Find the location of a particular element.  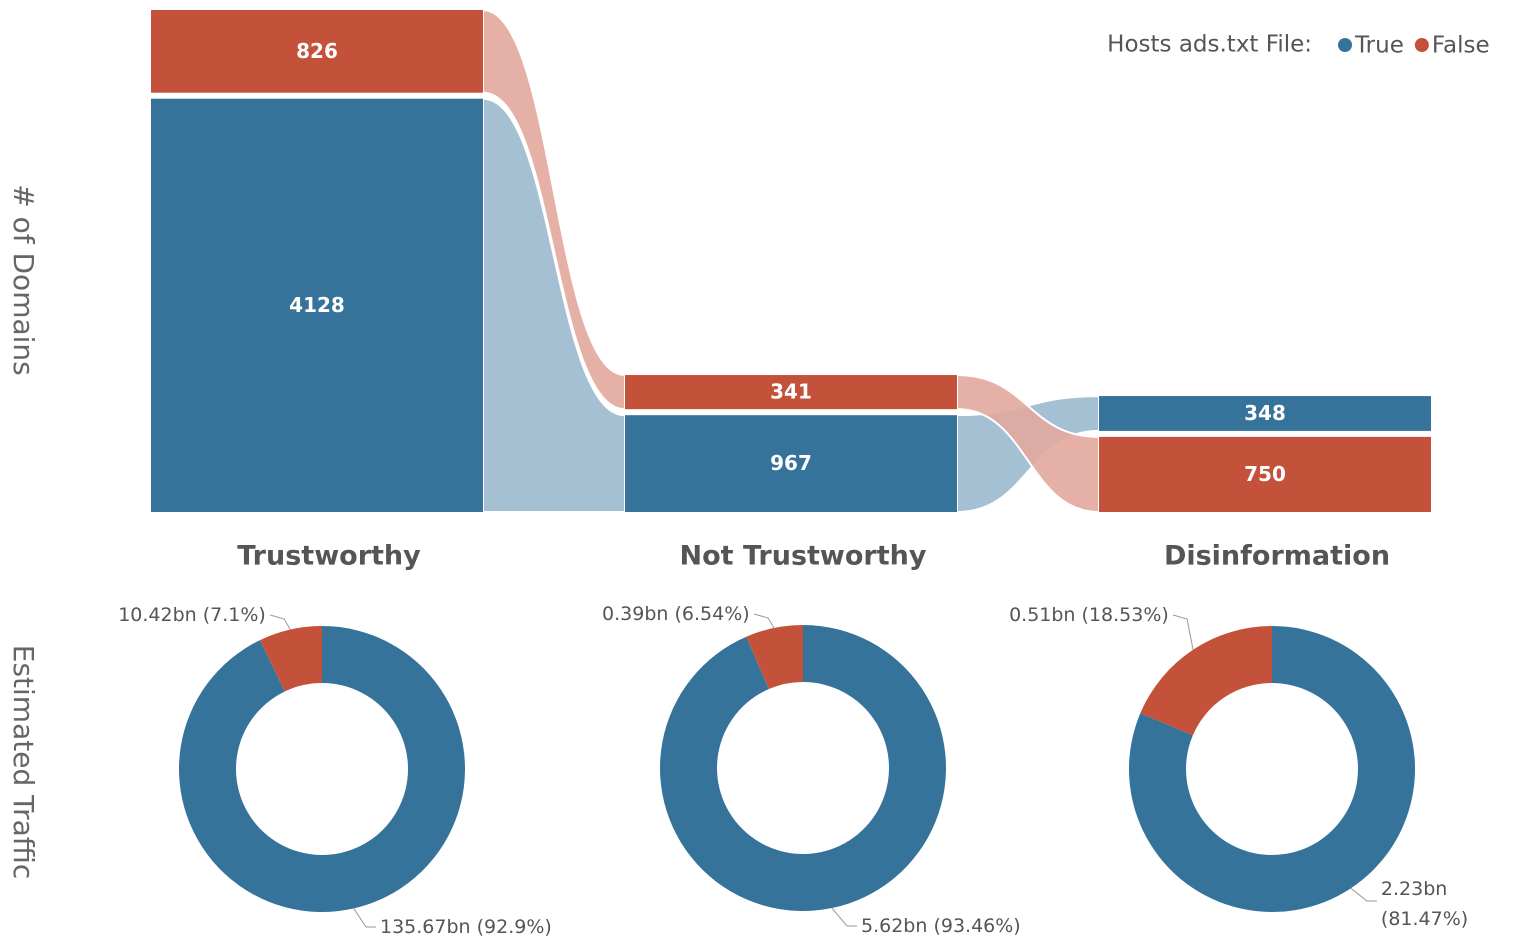

value-label: 2.23bn (81.47%) is located at coordinates (1424, 904).